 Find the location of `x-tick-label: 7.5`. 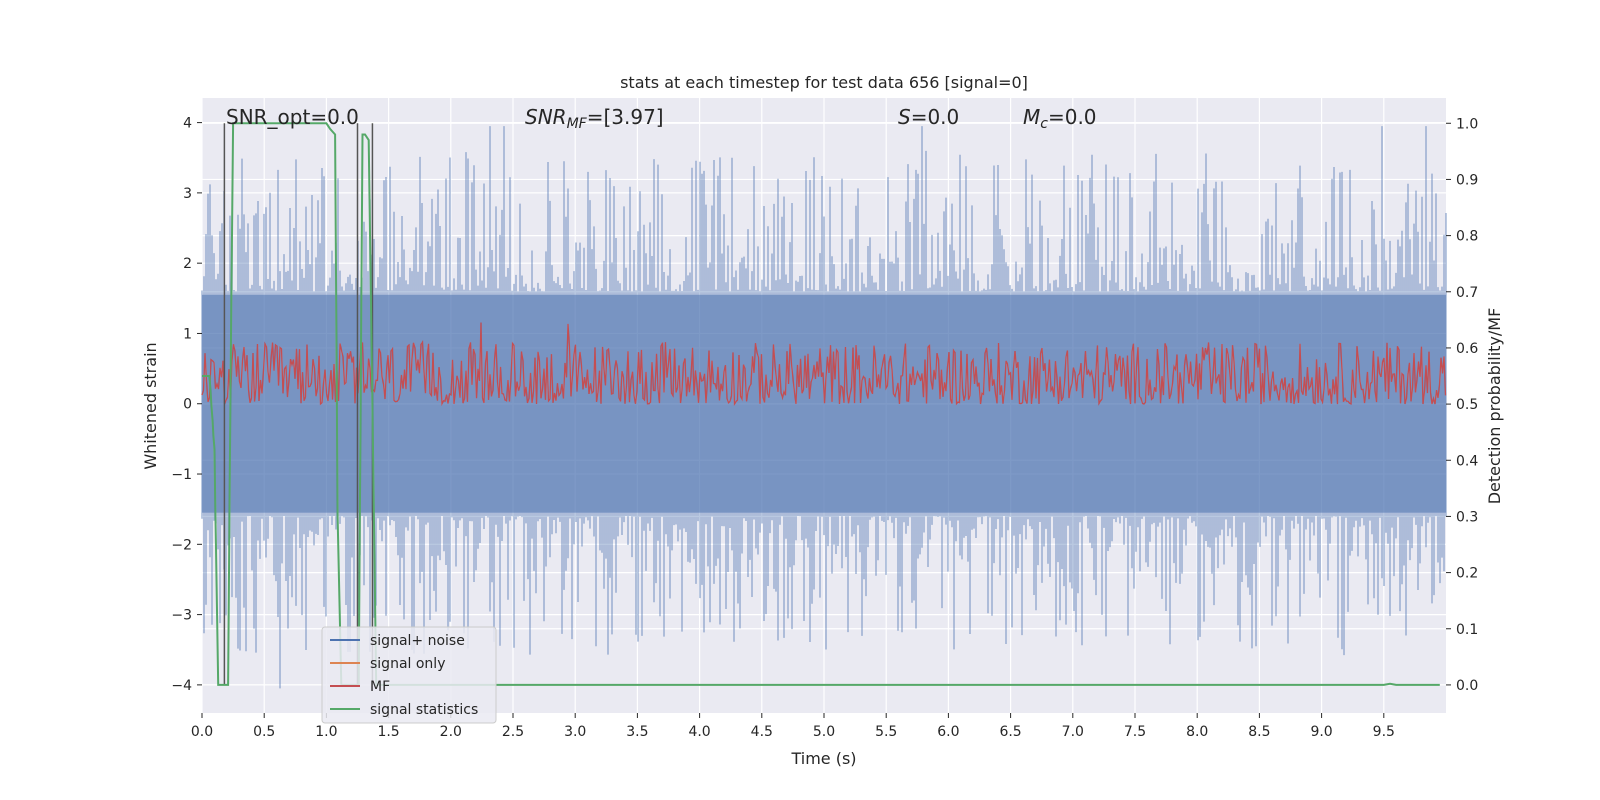

x-tick-label: 7.5 is located at coordinates (1135, 732).